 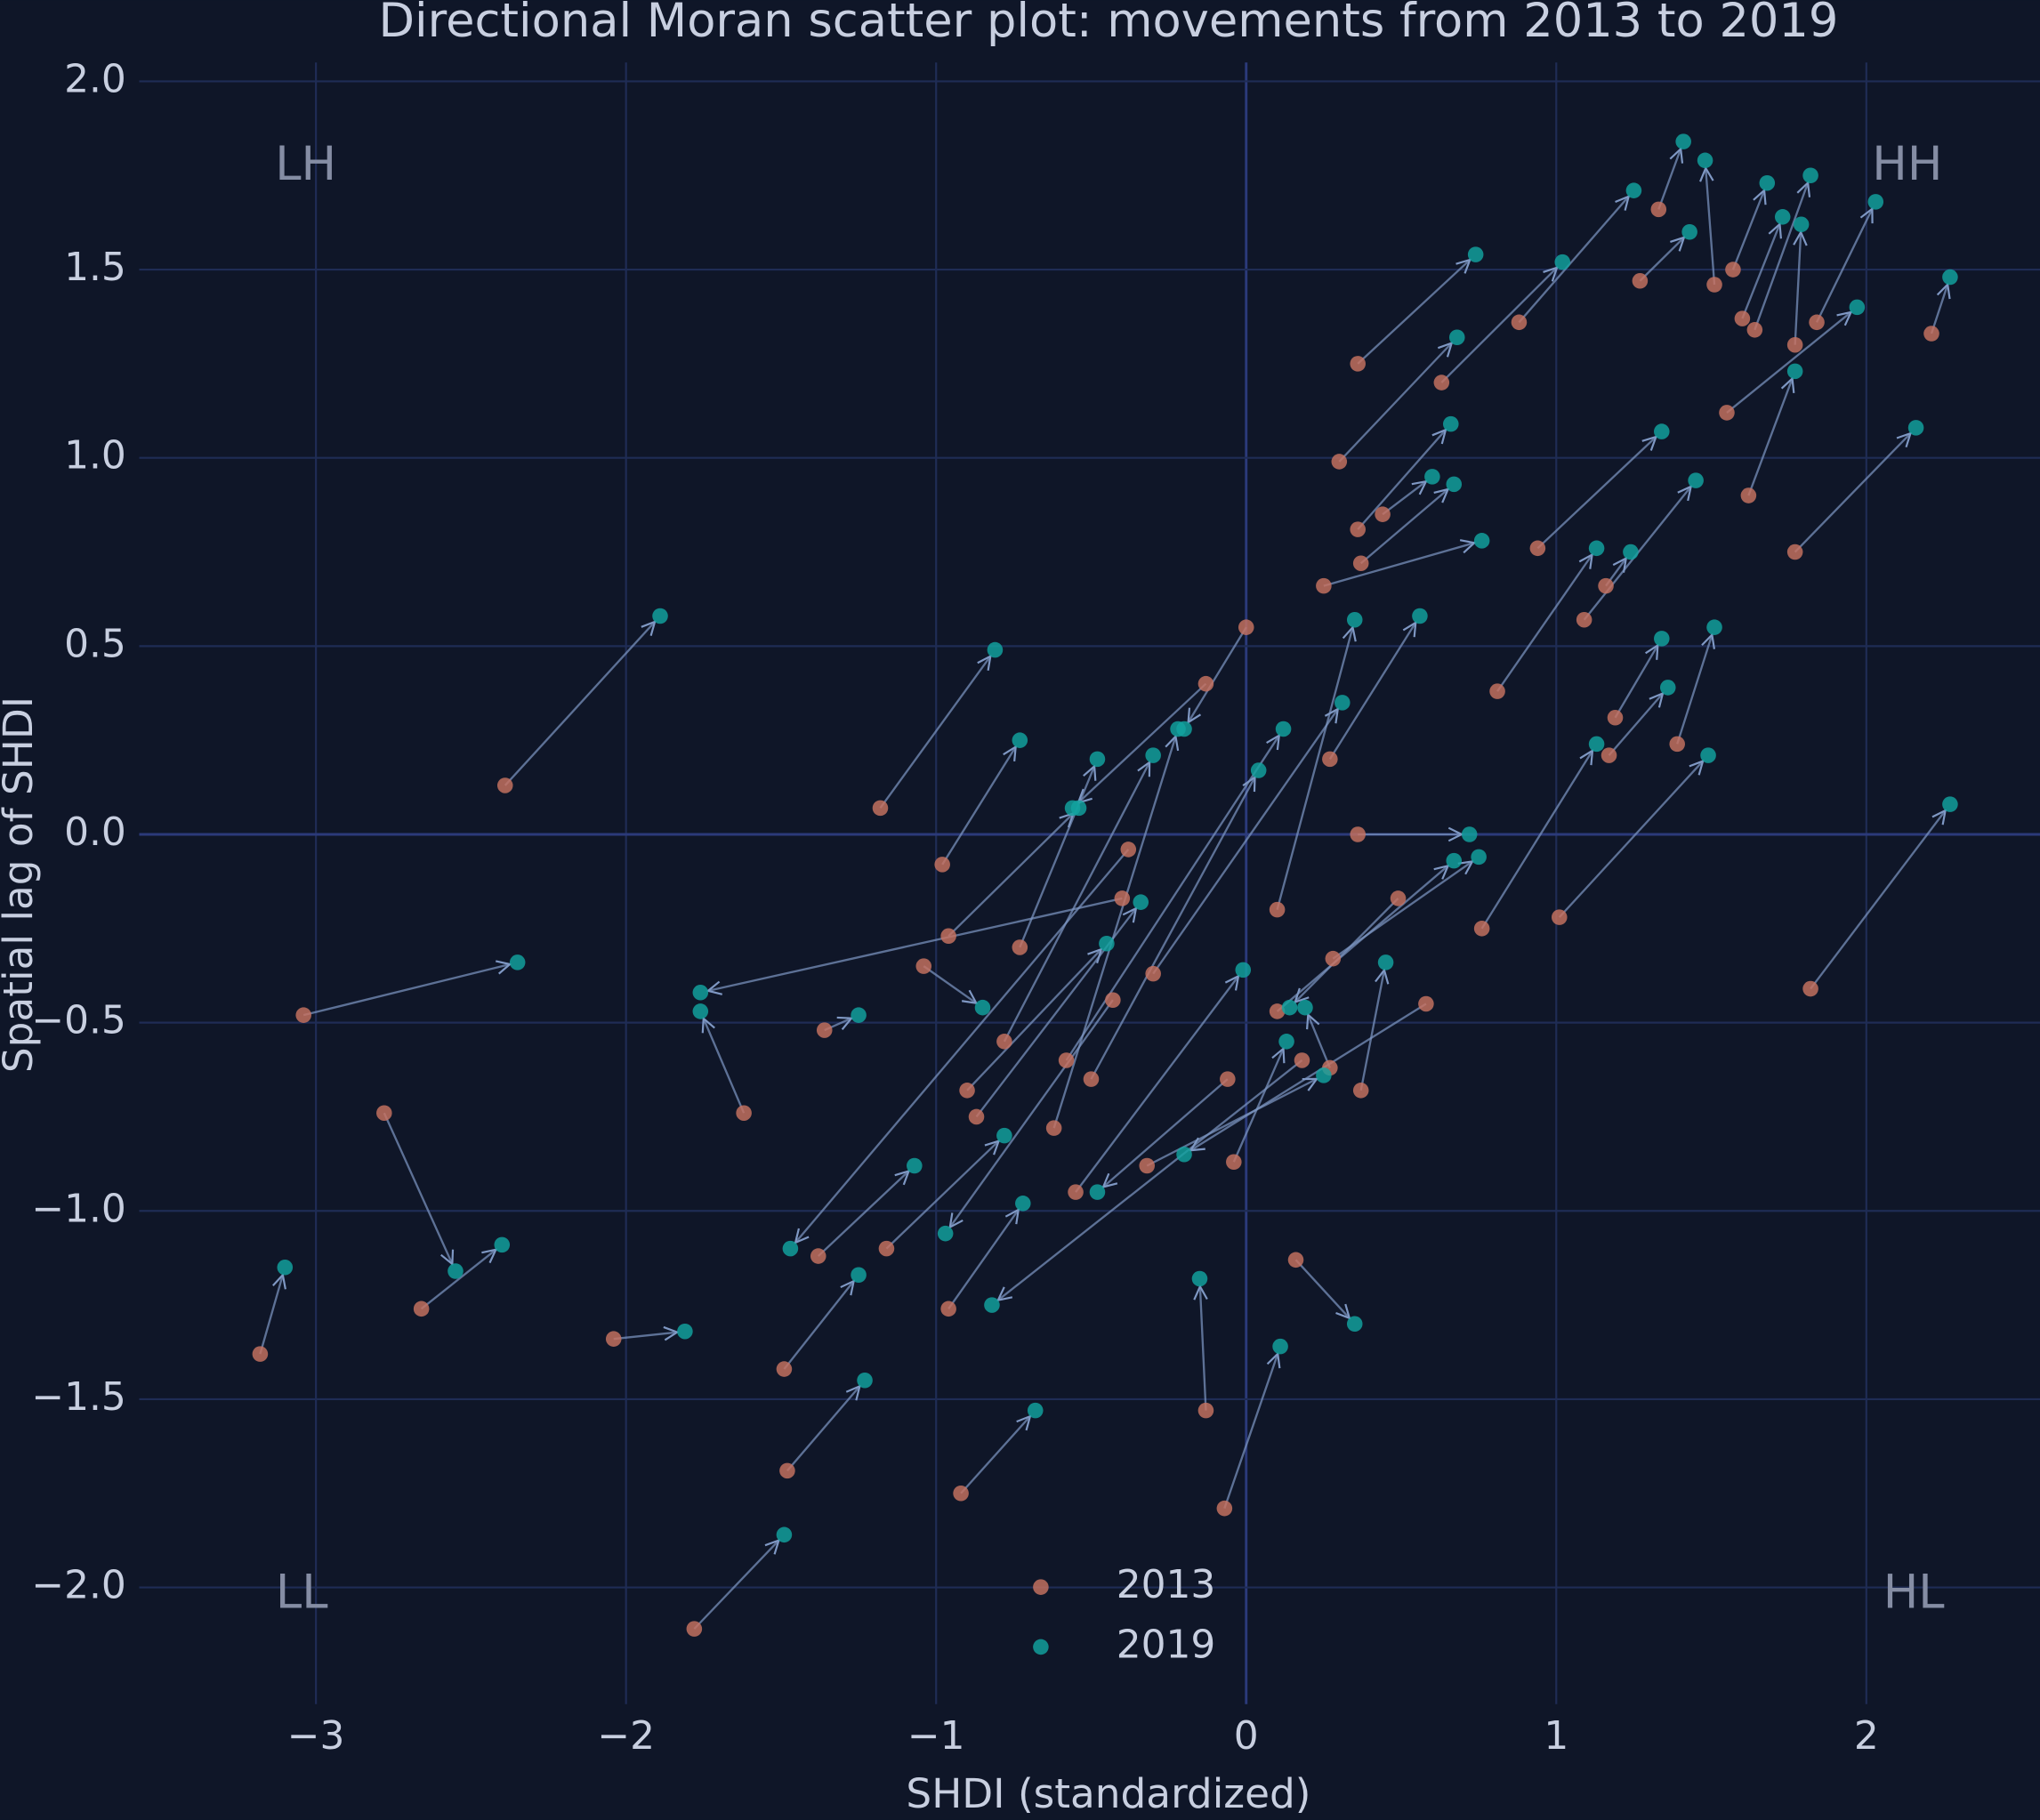 What do you see at coordinates (1041, 1647) in the screenshot?
I see `legend-marker` at bounding box center [1041, 1647].